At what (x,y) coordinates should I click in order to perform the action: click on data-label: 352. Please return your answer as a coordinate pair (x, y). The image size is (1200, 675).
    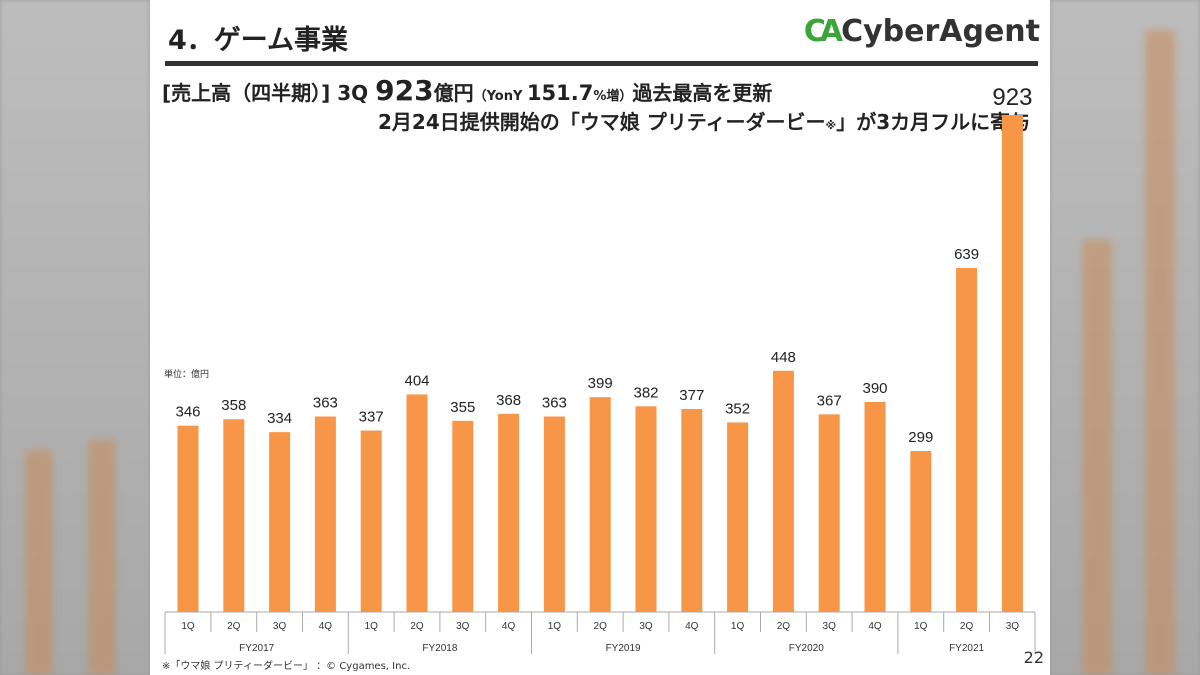
    Looking at the image, I should click on (737, 408).